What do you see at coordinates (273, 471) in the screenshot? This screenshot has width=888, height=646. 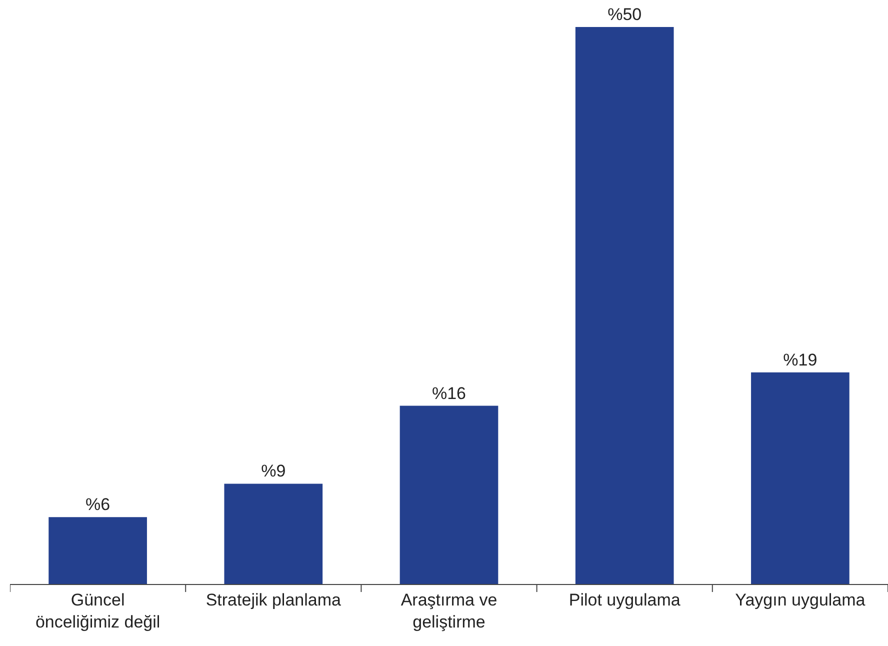 I see `data-label: %9` at bounding box center [273, 471].